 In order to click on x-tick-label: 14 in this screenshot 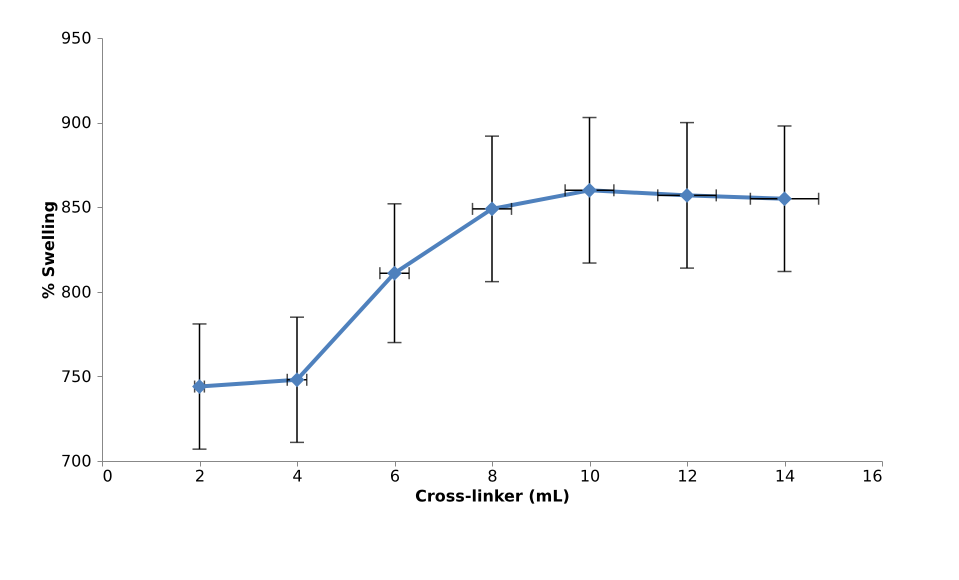, I will do `click(785, 476)`.